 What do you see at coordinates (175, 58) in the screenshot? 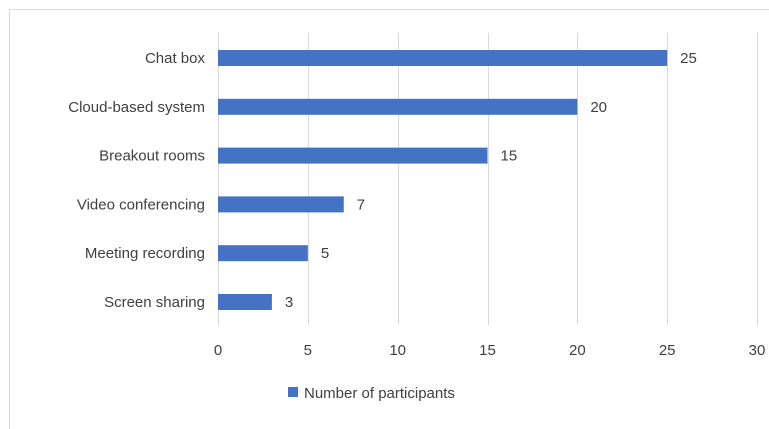
I see `category-label: Chat box` at bounding box center [175, 58].